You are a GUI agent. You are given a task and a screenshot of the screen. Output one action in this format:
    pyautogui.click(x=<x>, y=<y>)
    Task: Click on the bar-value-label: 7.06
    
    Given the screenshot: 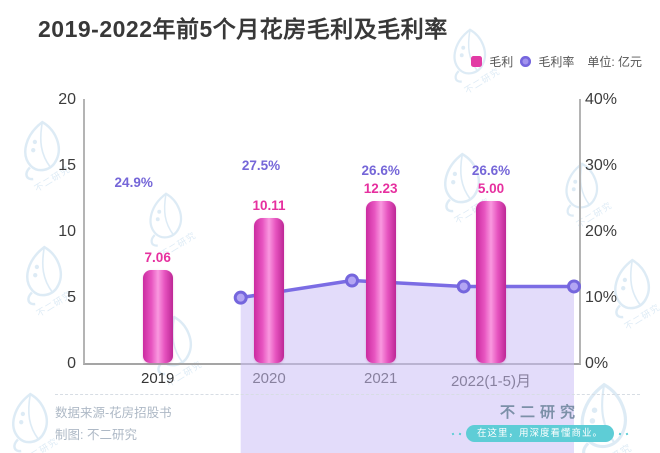 What is the action you would take?
    pyautogui.click(x=157, y=257)
    